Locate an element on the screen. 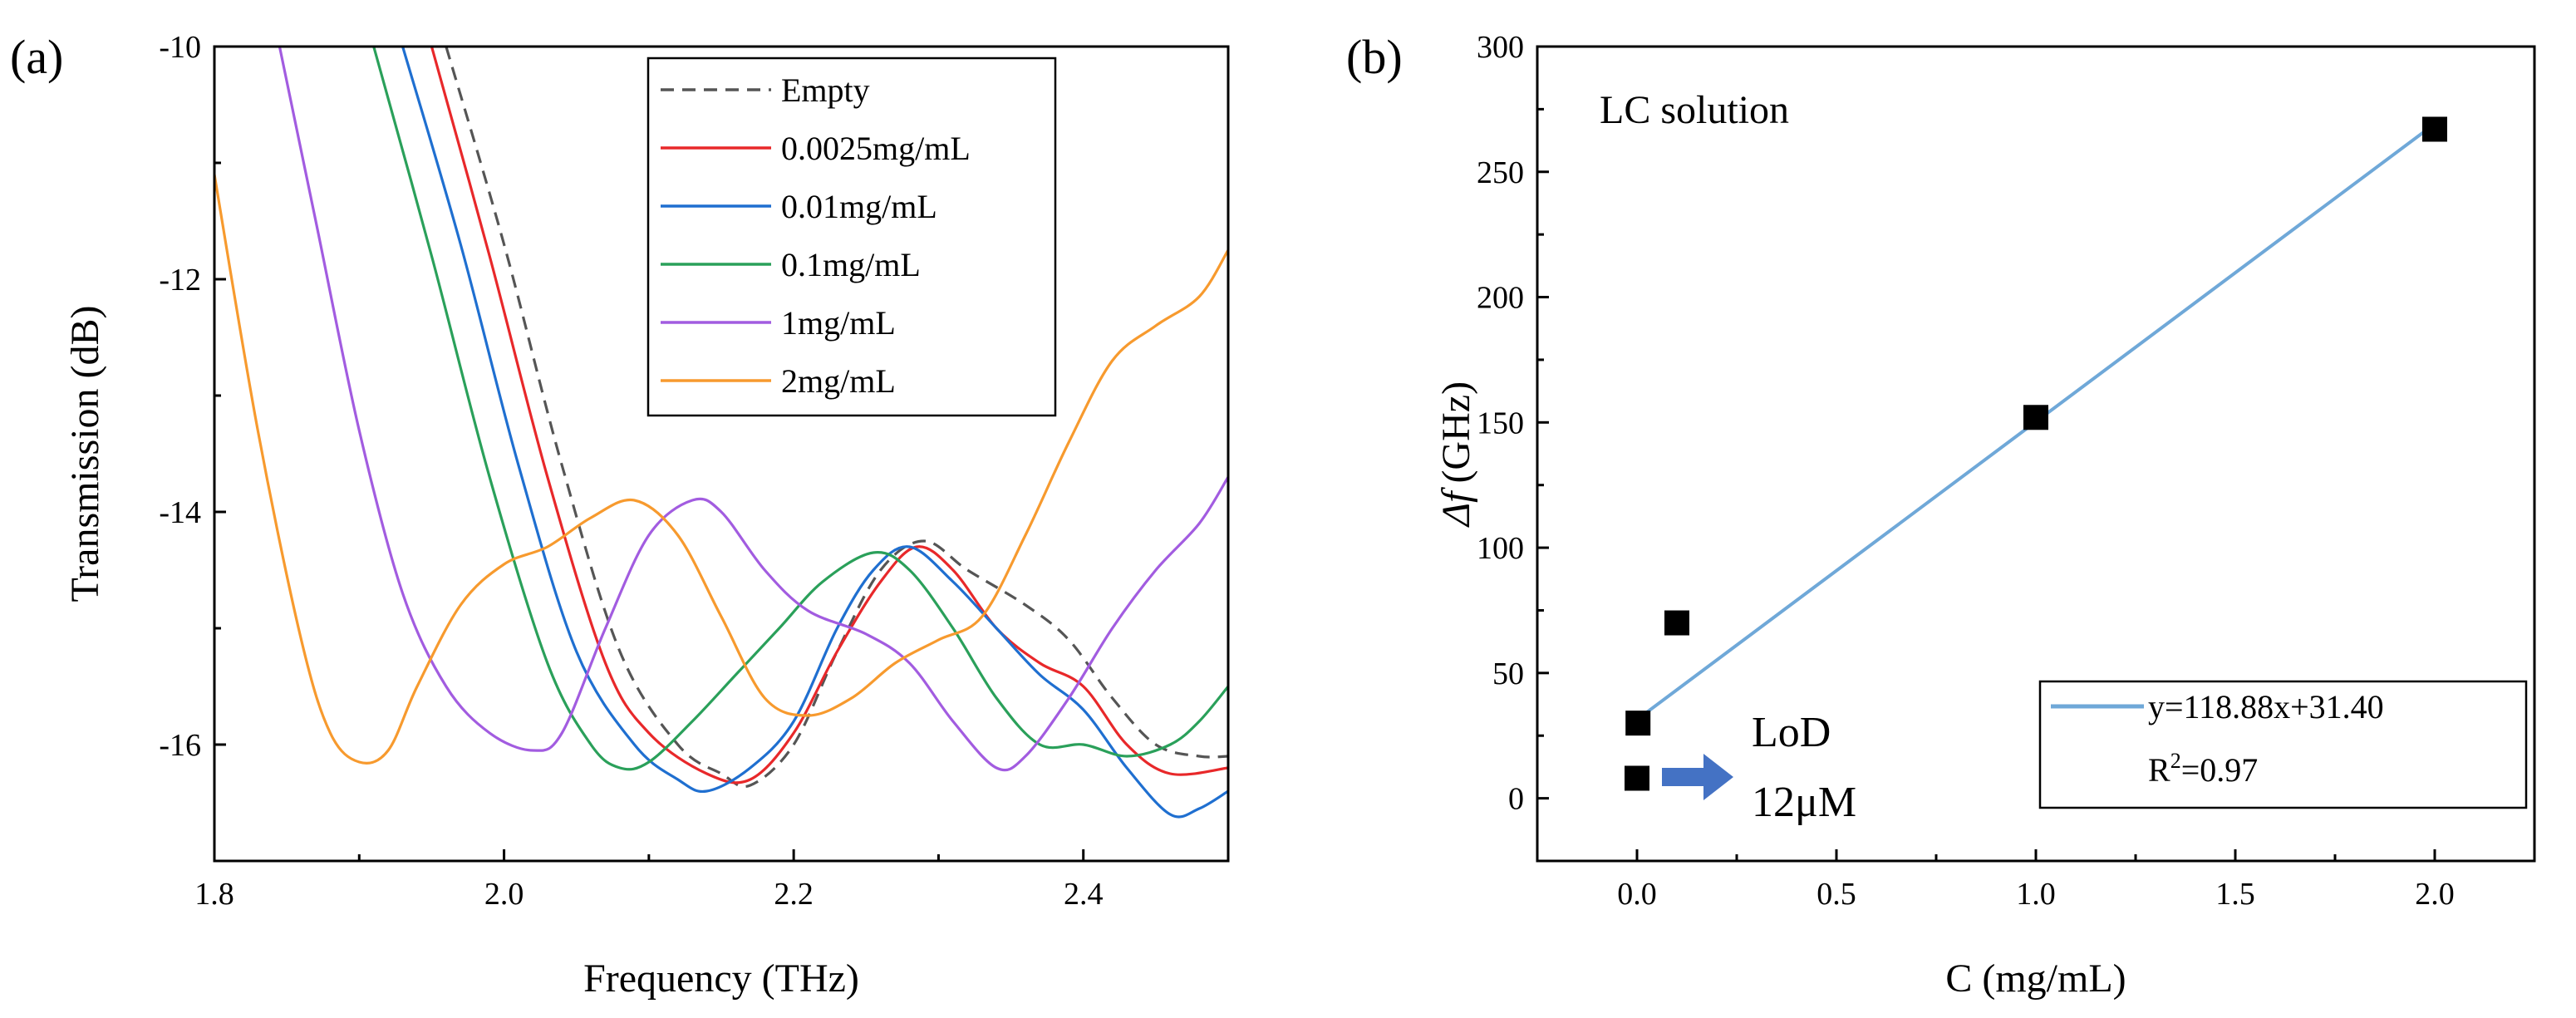  x-tick-label: 0.0 is located at coordinates (1637, 894).